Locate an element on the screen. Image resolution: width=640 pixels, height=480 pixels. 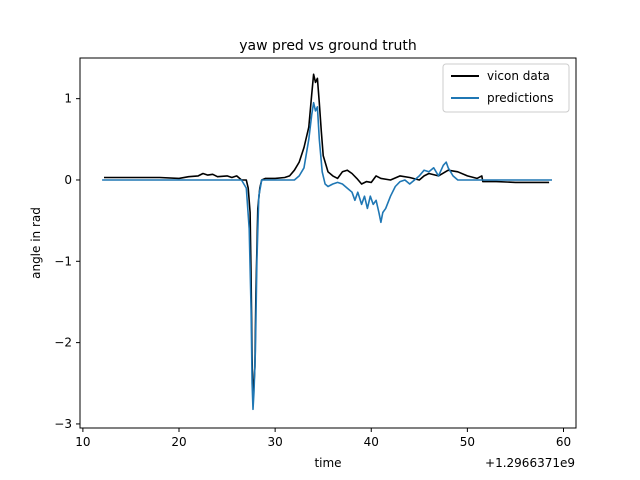
x-axis-offset-label: +1.2966371e9 is located at coordinates (530, 463).